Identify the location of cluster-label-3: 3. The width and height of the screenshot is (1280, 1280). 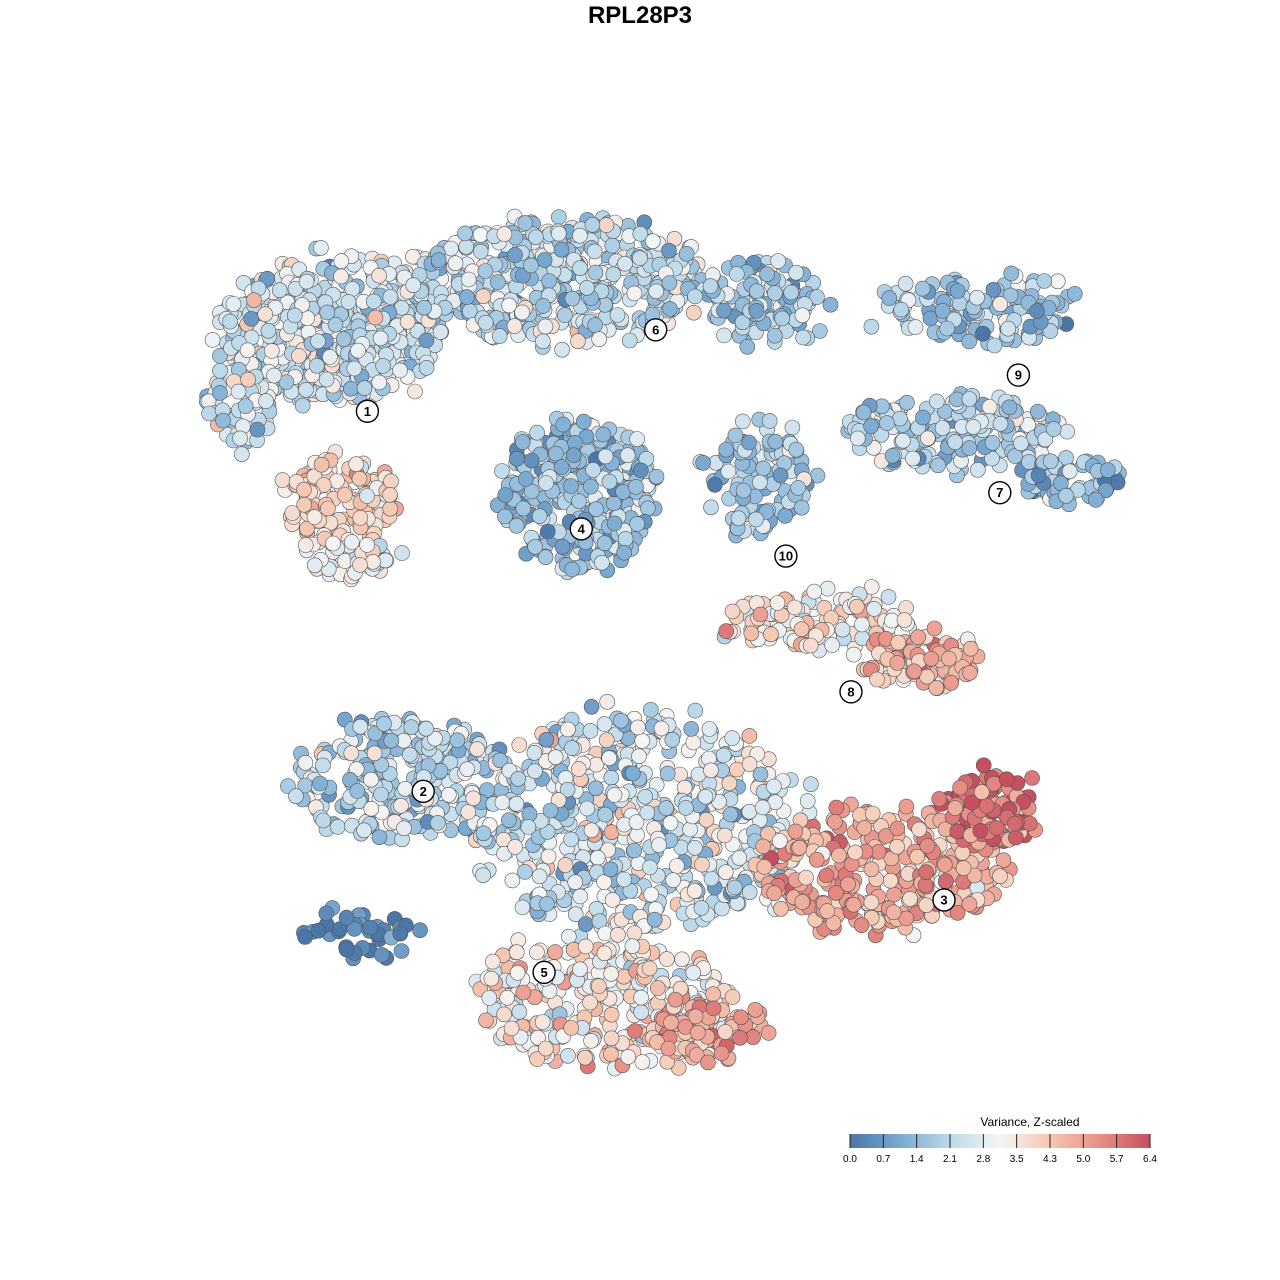
(944, 900).